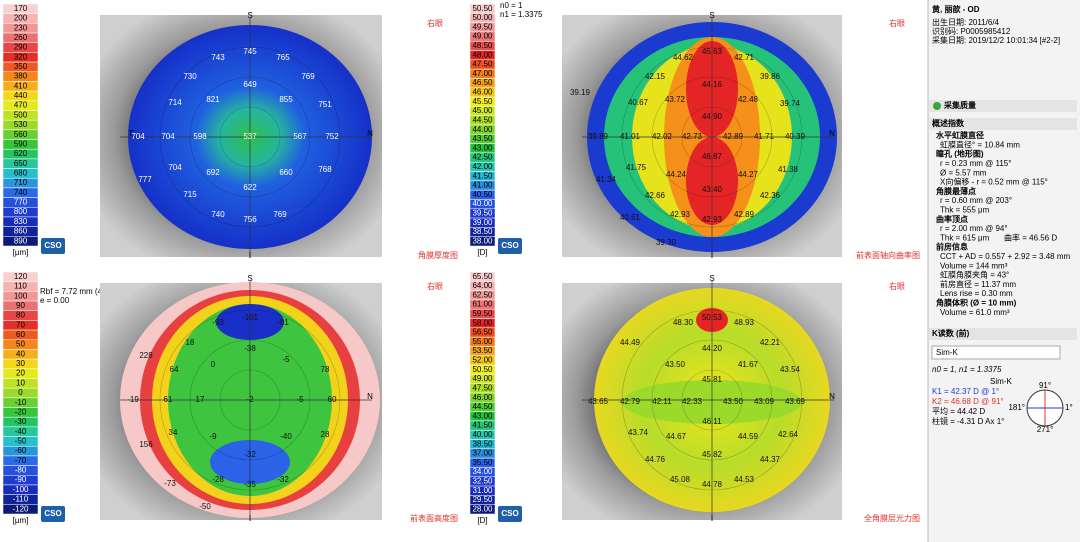  I want to click on scale-label: 0, so click(20, 392).